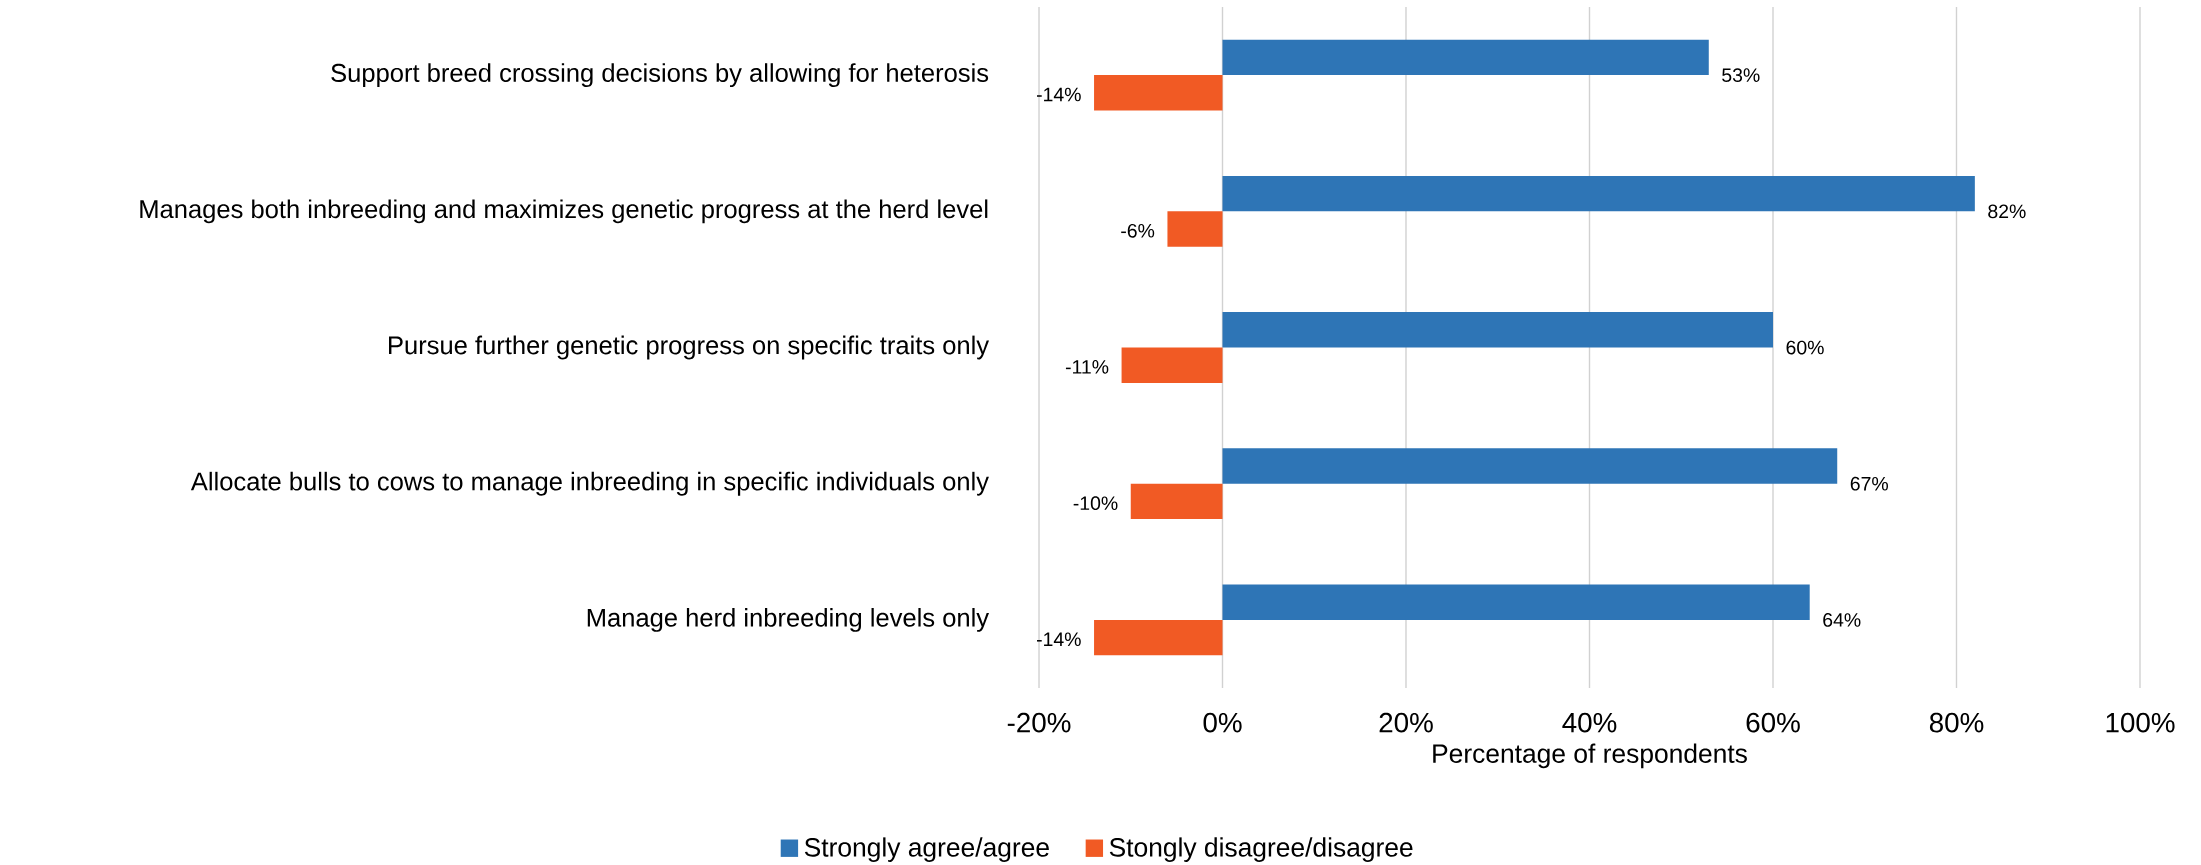  What do you see at coordinates (1138, 230) in the screenshot?
I see `data-label: -6%` at bounding box center [1138, 230].